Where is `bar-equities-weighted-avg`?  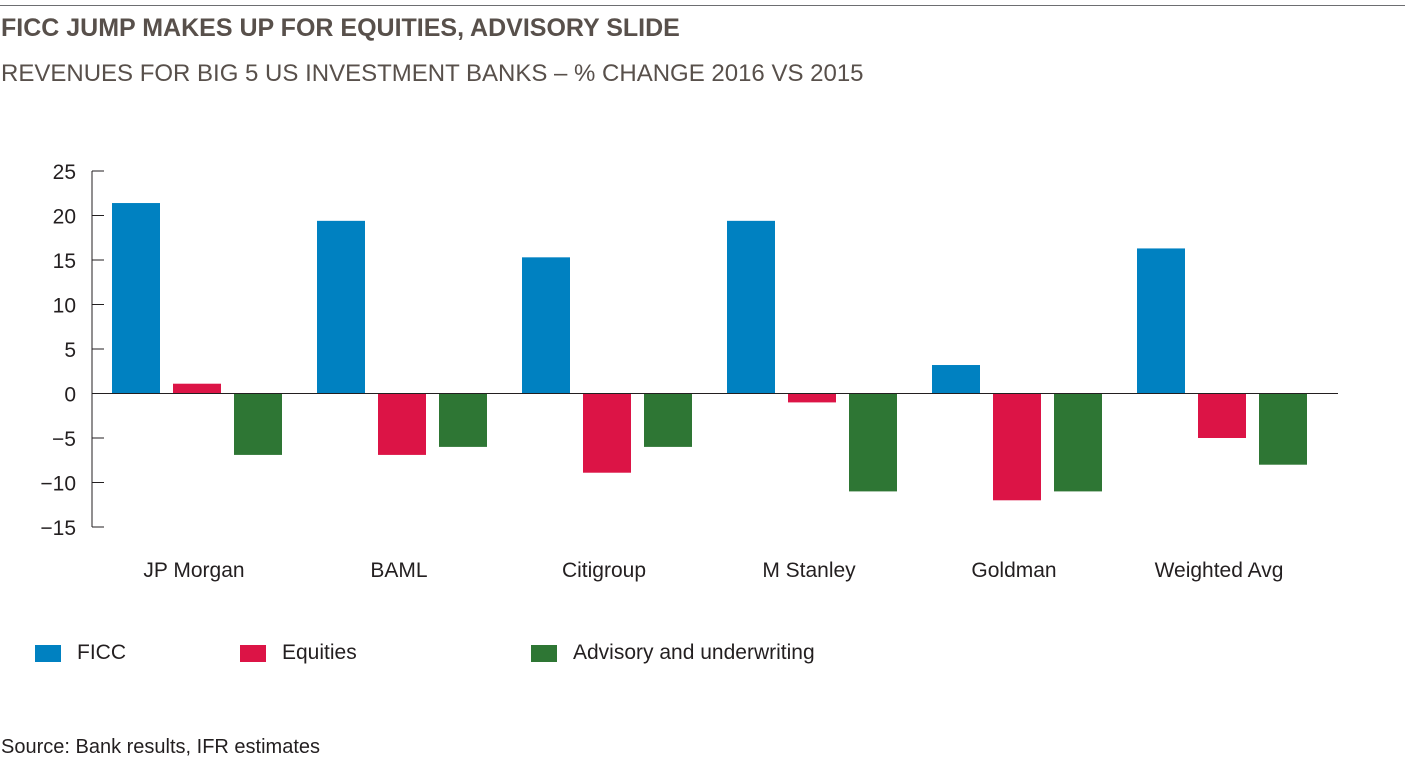
bar-equities-weighted-avg is located at coordinates (1222, 415).